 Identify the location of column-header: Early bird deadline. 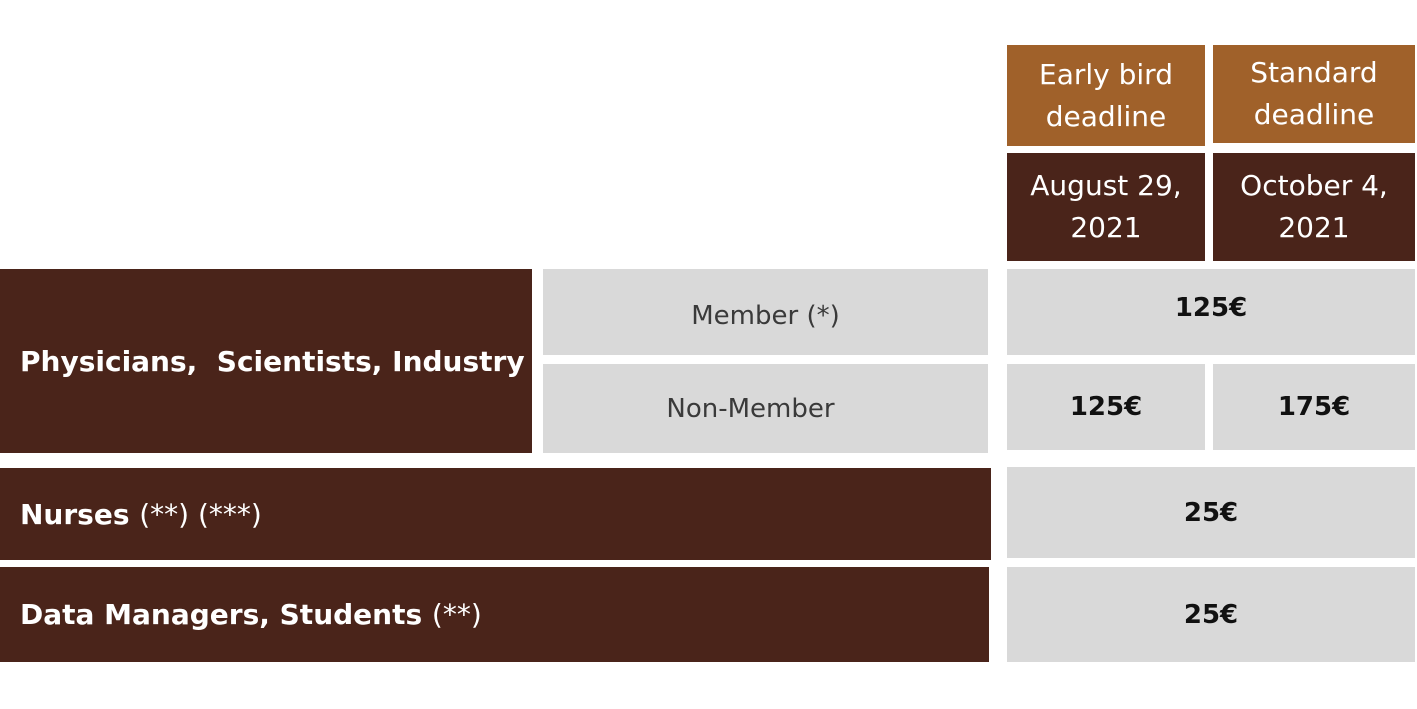
(1106, 95).